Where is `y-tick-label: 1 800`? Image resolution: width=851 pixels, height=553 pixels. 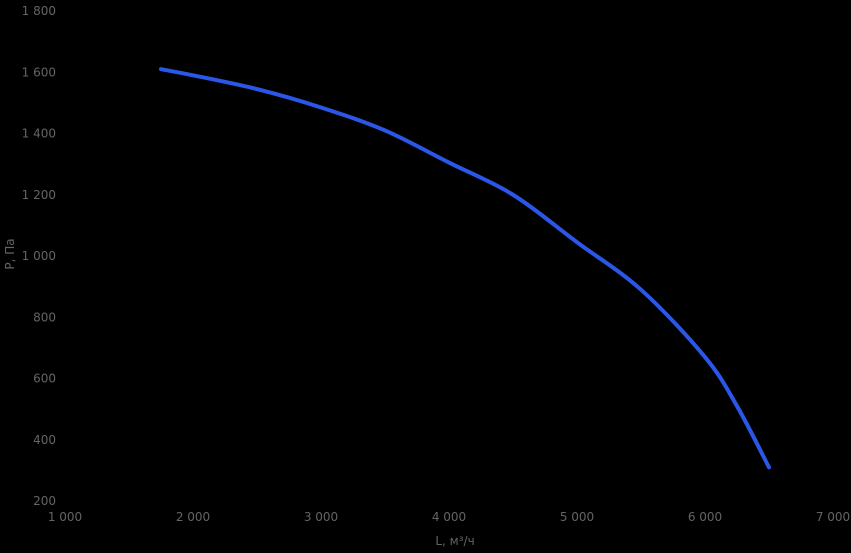 y-tick-label: 1 800 is located at coordinates (39, 11).